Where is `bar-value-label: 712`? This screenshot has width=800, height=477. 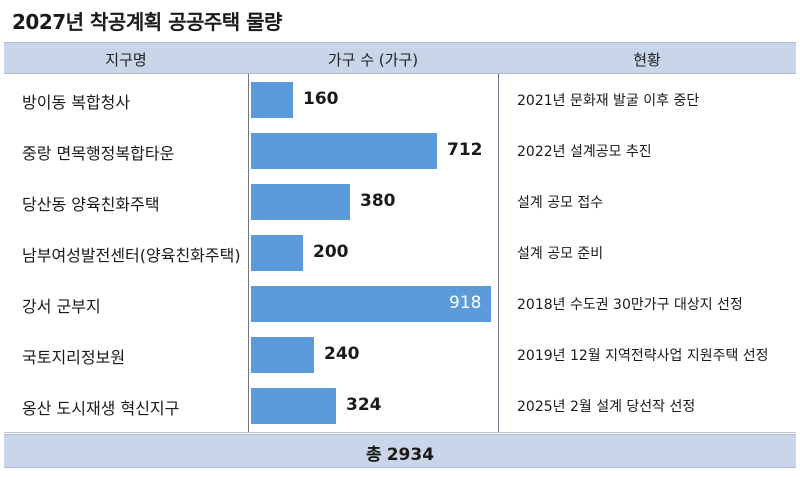 bar-value-label: 712 is located at coordinates (465, 150).